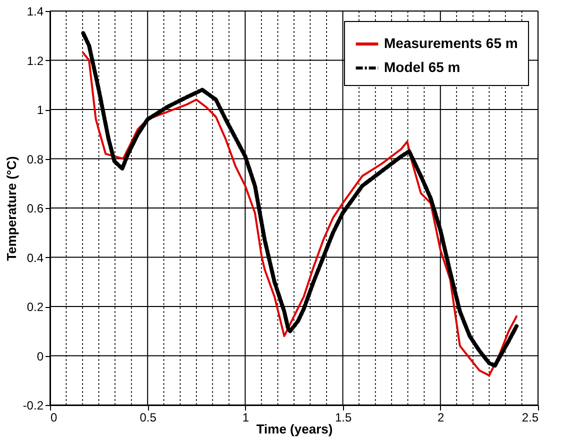  Describe the element at coordinates (35, 159) in the screenshot. I see `y-tick-label: 0.8` at that location.